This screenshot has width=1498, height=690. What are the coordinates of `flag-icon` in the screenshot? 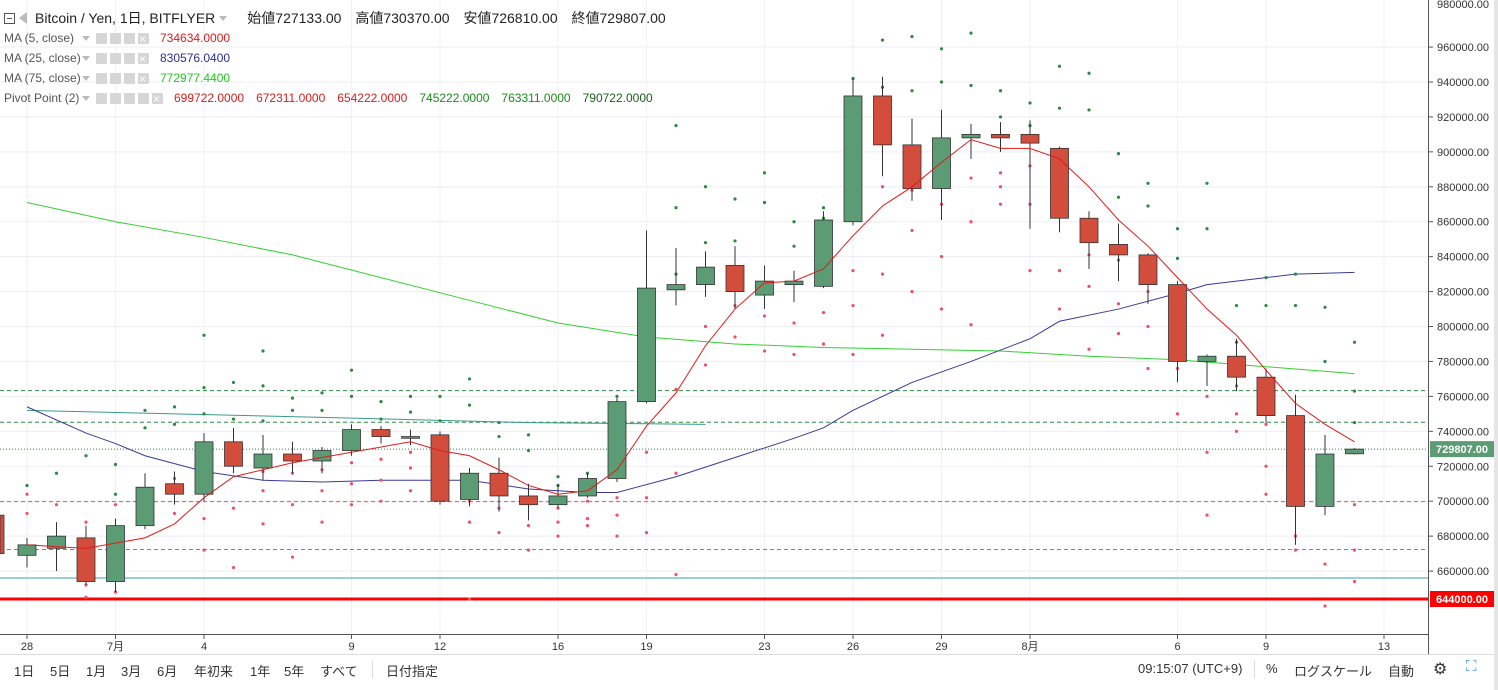 It's located at (23, 18).